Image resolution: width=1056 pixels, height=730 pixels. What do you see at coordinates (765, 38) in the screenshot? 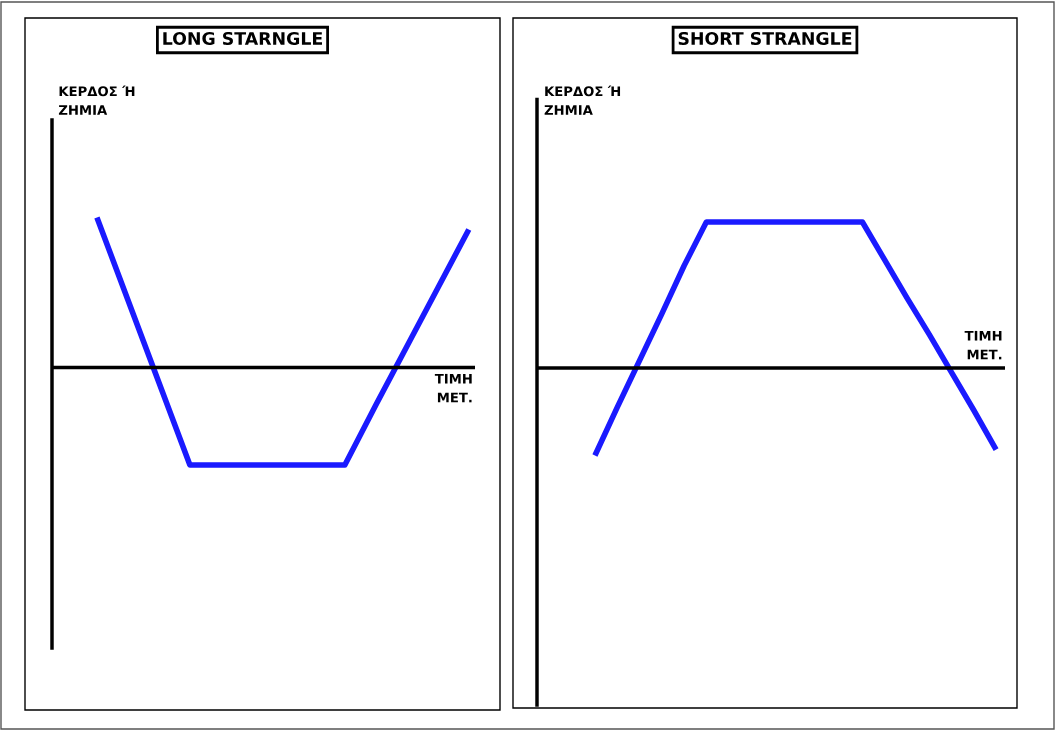
I see `chart-title: SHORT STRANGLE` at bounding box center [765, 38].